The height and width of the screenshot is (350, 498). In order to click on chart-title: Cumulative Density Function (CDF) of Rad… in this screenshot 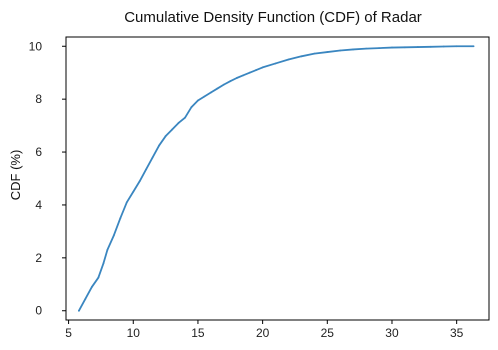, I will do `click(273, 17)`.